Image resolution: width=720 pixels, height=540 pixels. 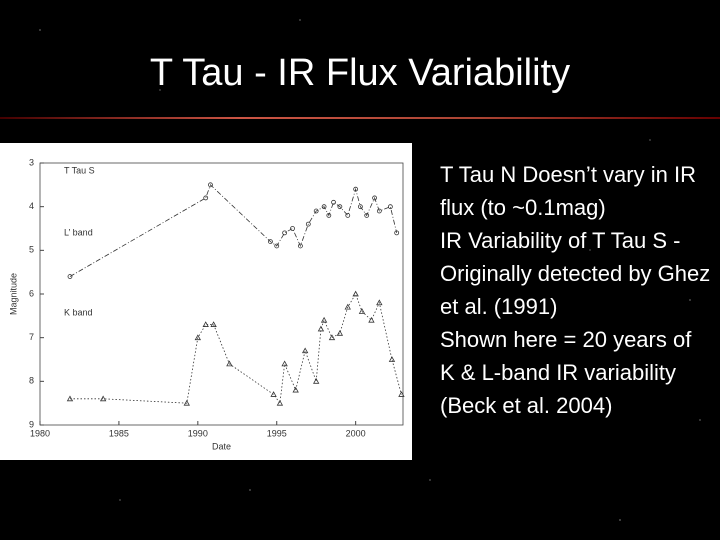 I want to click on panel-label: T Tau S, so click(x=79, y=170).